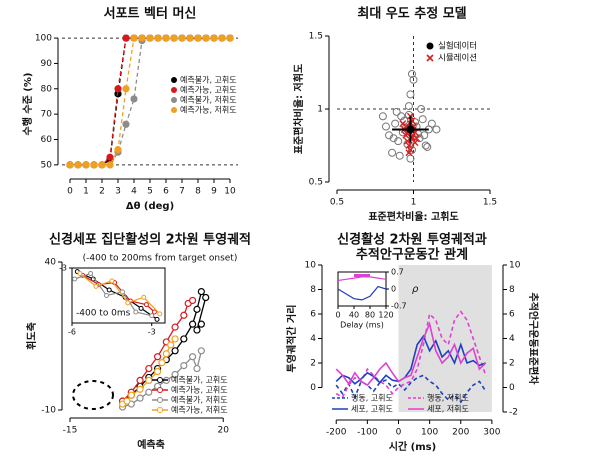  I want to click on x-axis-label: 시간 (ms), so click(412, 446).